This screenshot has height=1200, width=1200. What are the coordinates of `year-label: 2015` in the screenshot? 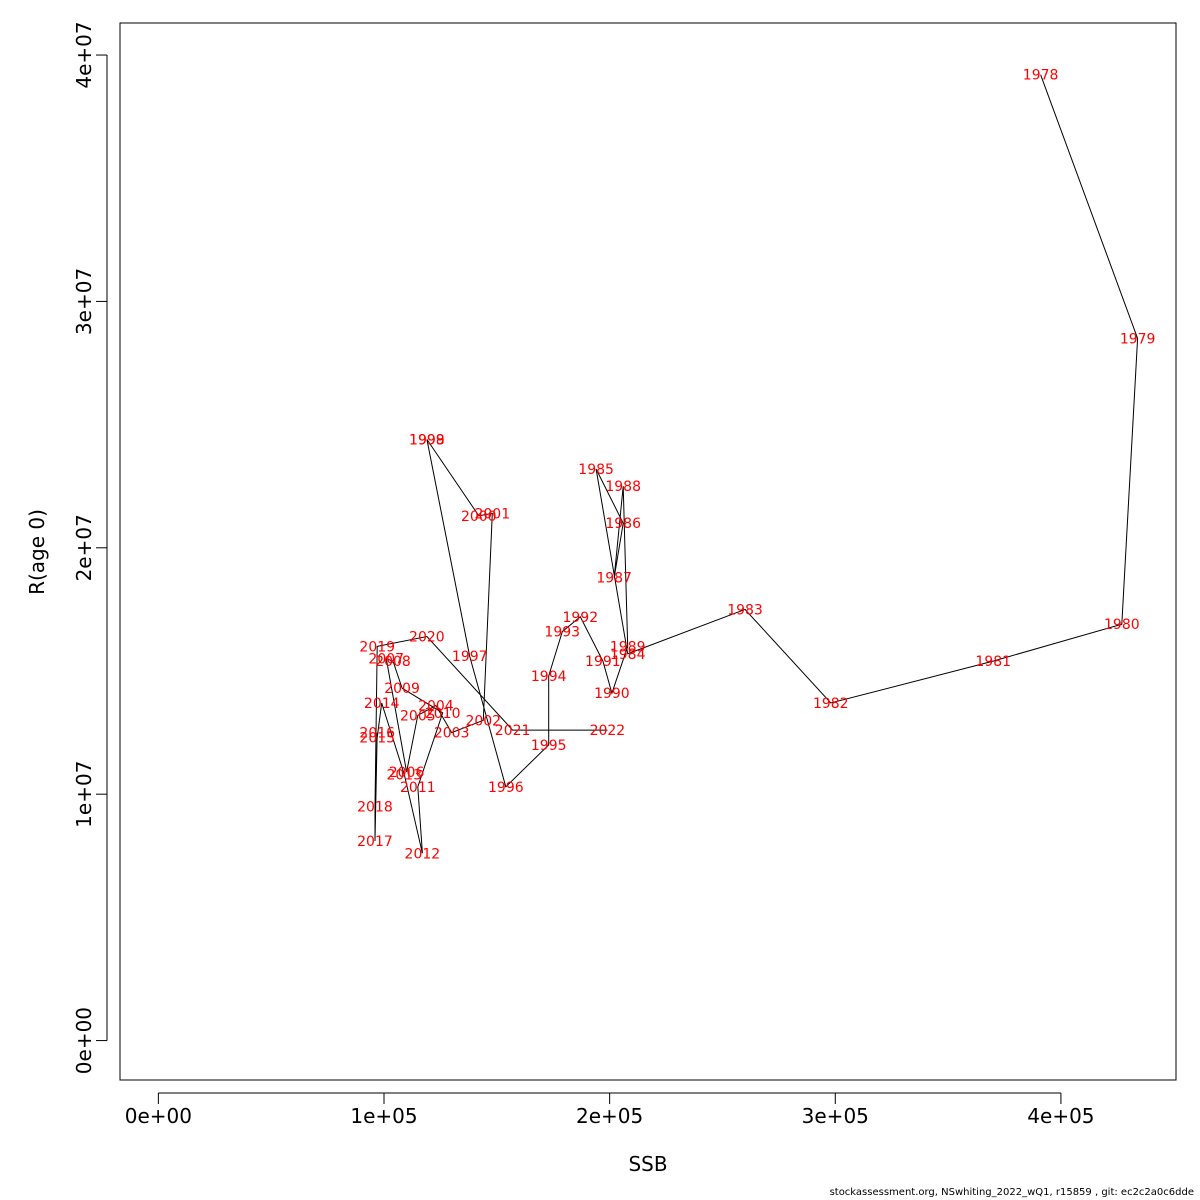 It's located at (377, 739).